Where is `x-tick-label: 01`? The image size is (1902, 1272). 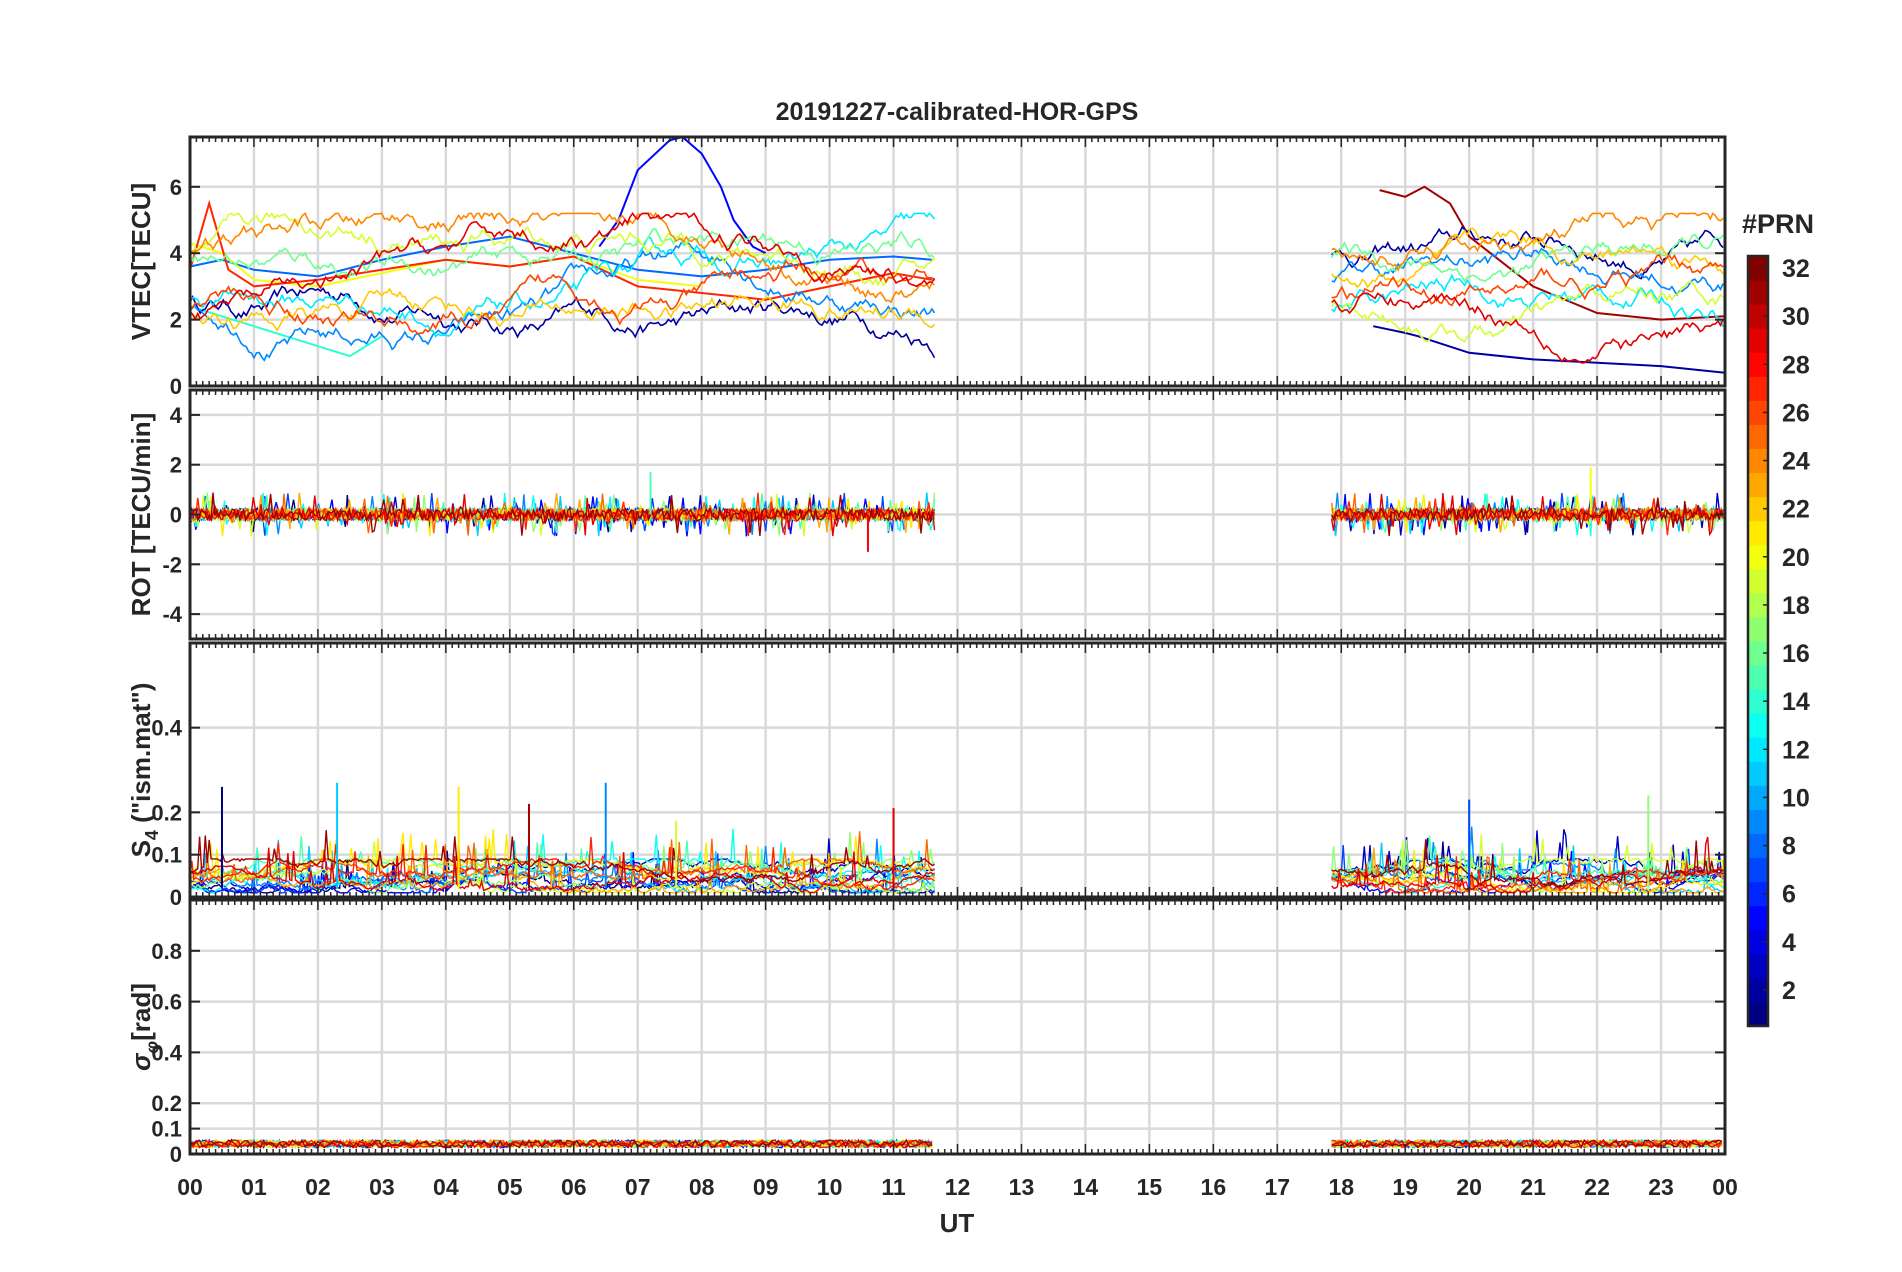 x-tick-label: 01 is located at coordinates (254, 1187).